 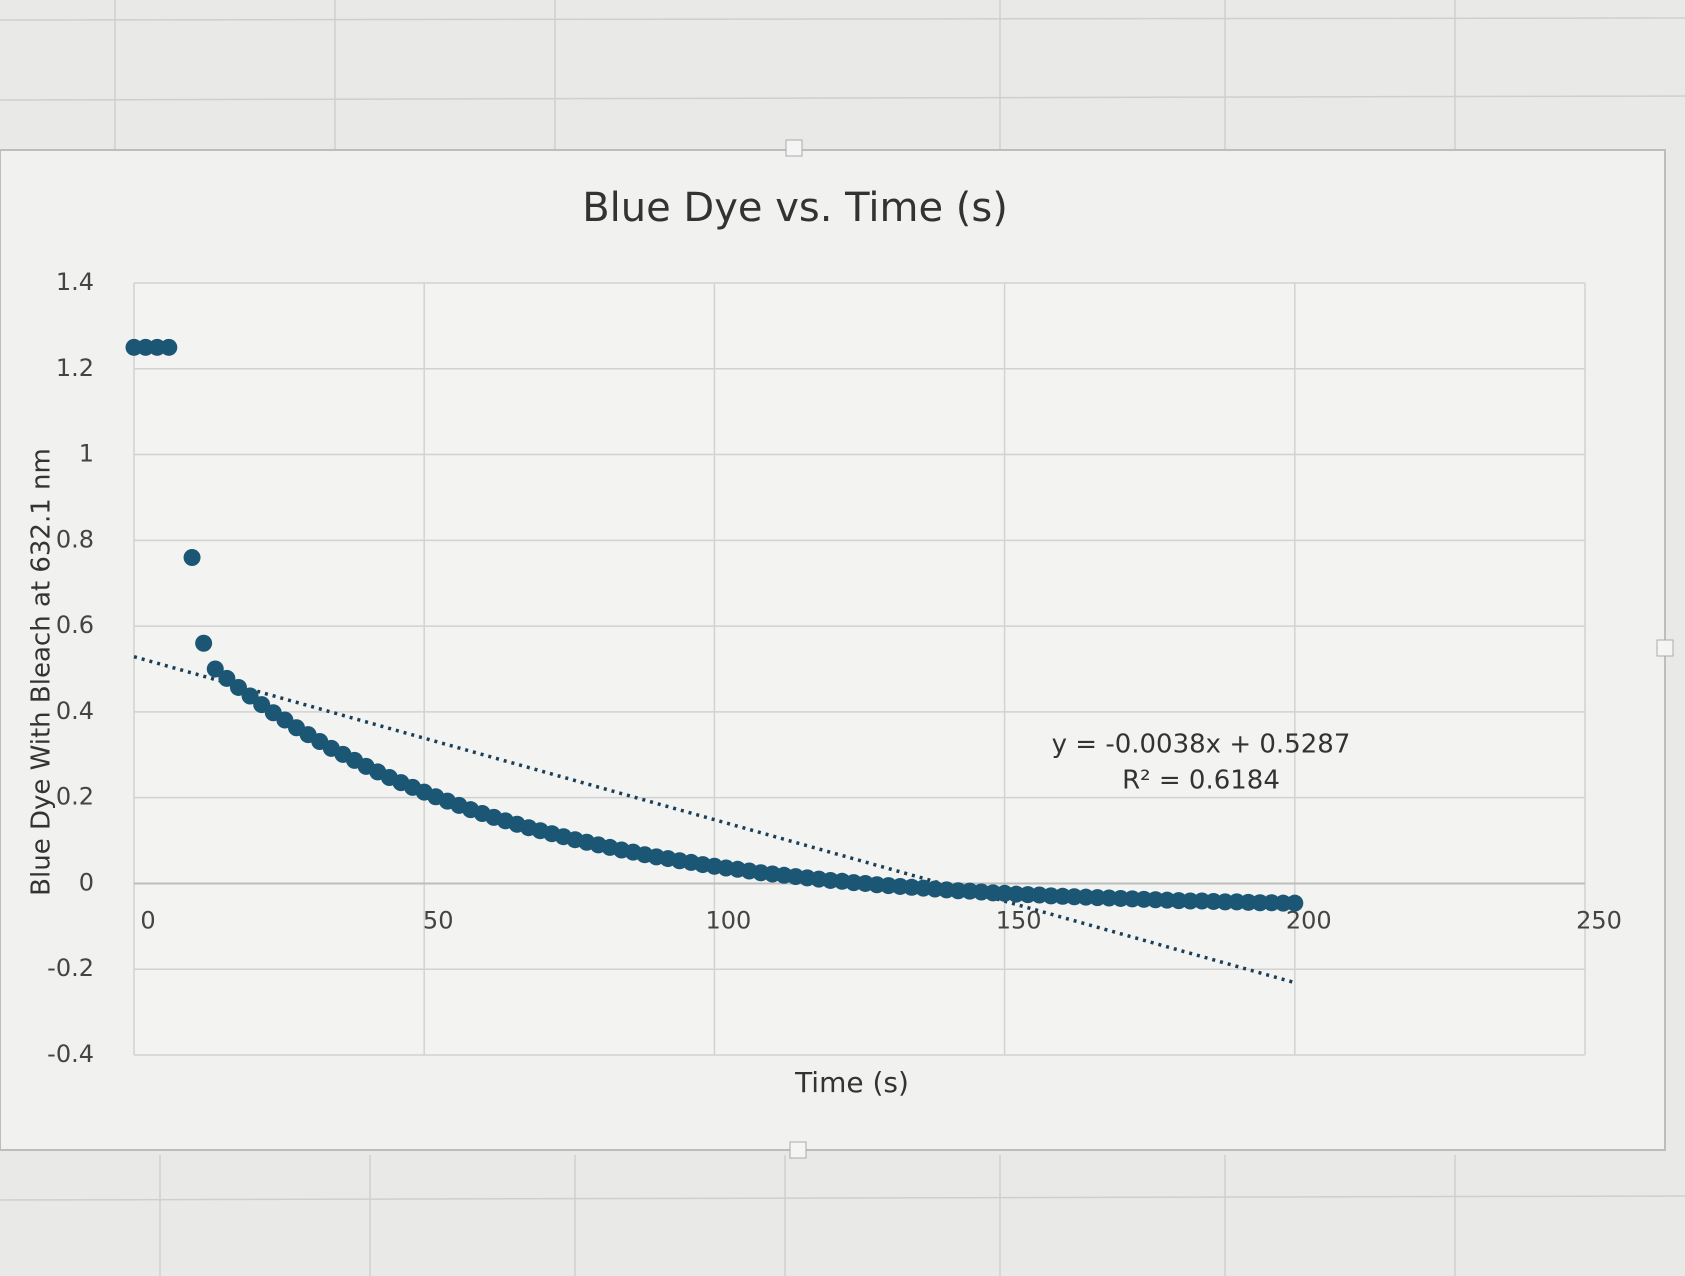 I want to click on x-tick-label: 100, so click(x=728, y=920).